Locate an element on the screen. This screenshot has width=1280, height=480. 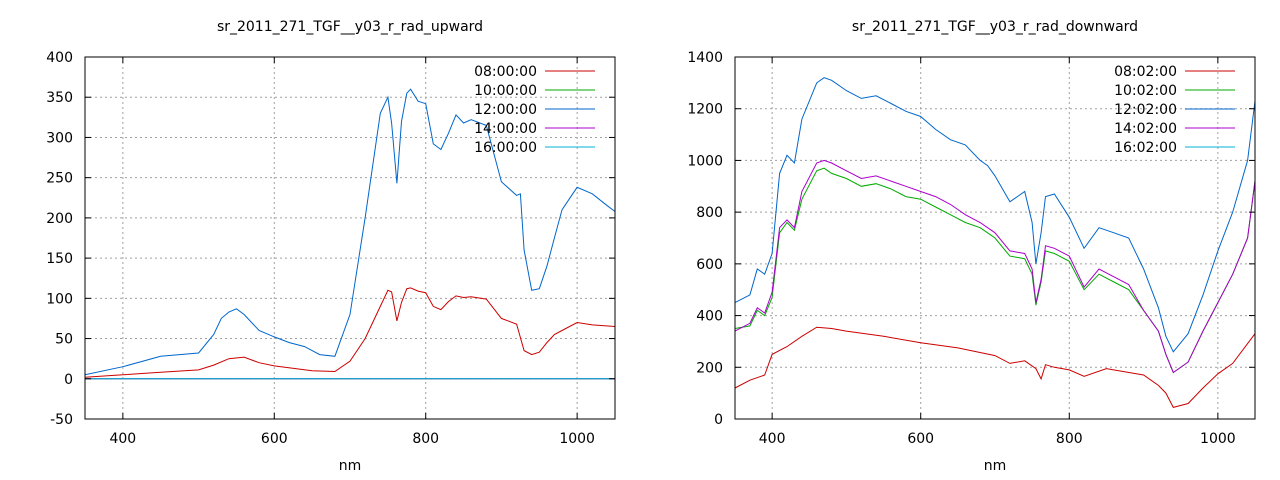
legend-label: 08:00:00 is located at coordinates (505, 72).